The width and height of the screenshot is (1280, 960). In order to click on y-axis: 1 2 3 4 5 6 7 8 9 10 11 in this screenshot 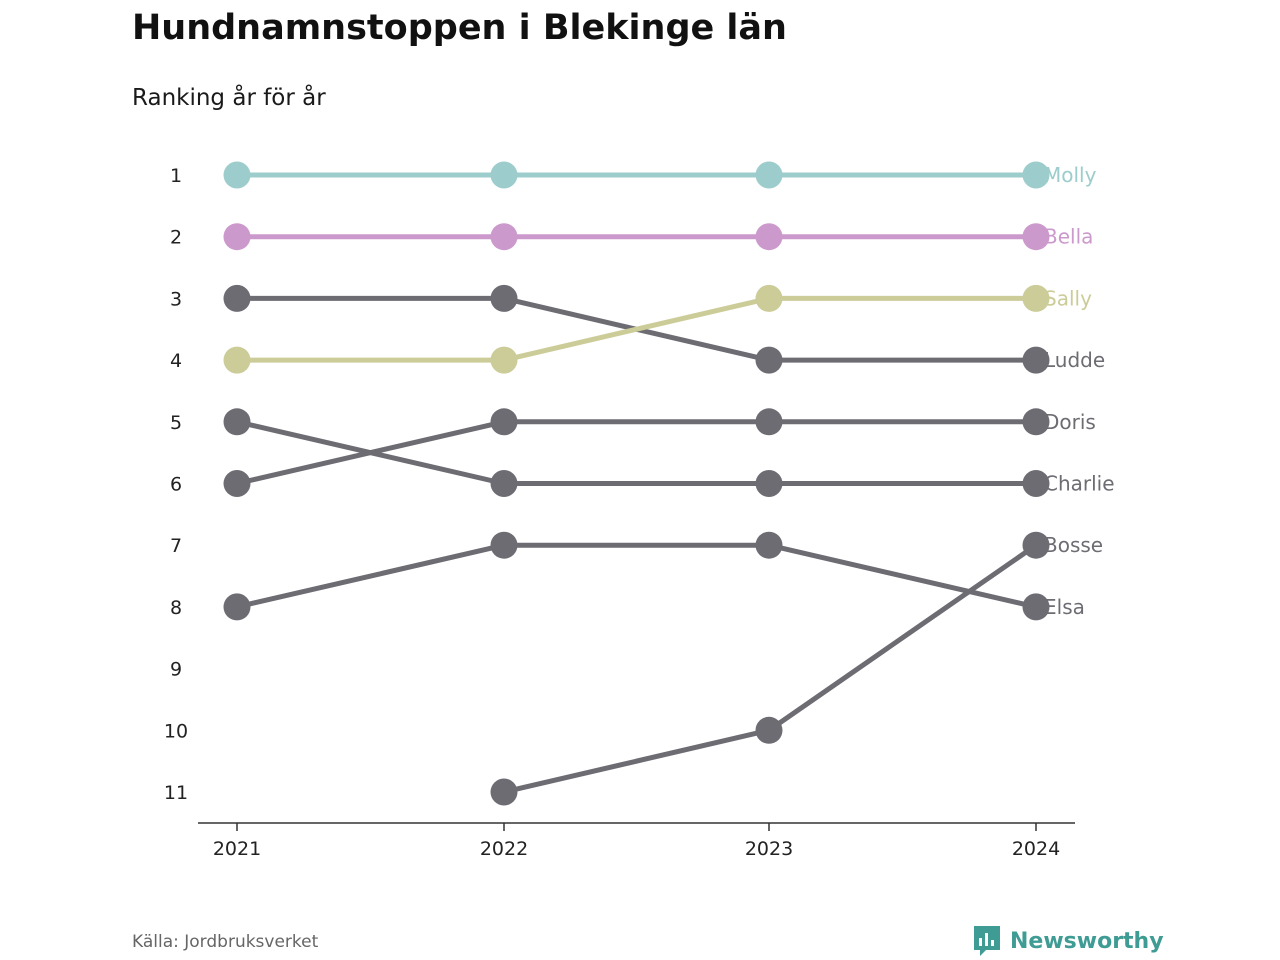, I will do `click(176, 484)`.